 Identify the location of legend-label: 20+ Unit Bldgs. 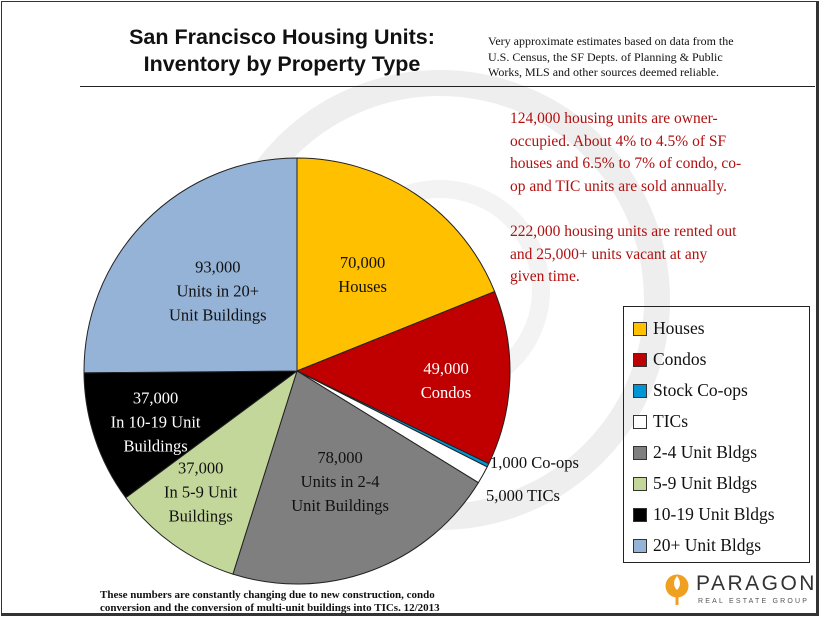
(707, 545).